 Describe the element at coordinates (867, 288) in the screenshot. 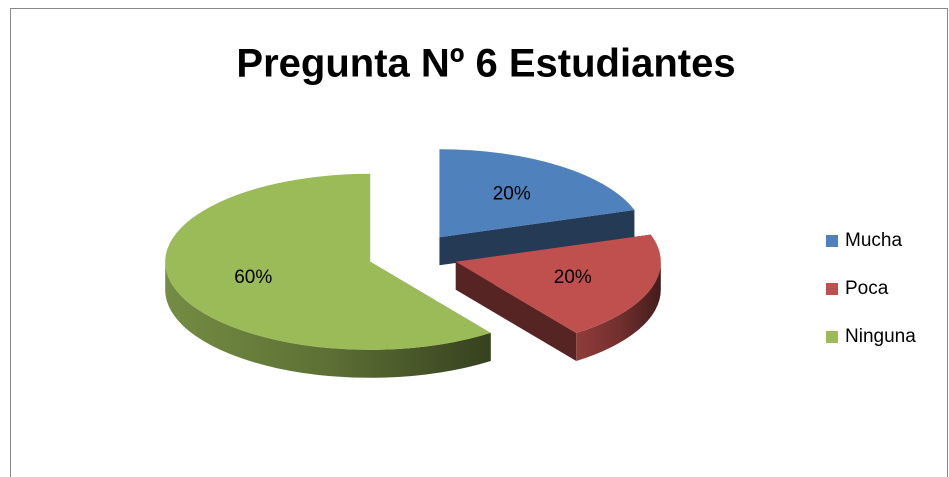

I see `legend-label: Poca` at that location.